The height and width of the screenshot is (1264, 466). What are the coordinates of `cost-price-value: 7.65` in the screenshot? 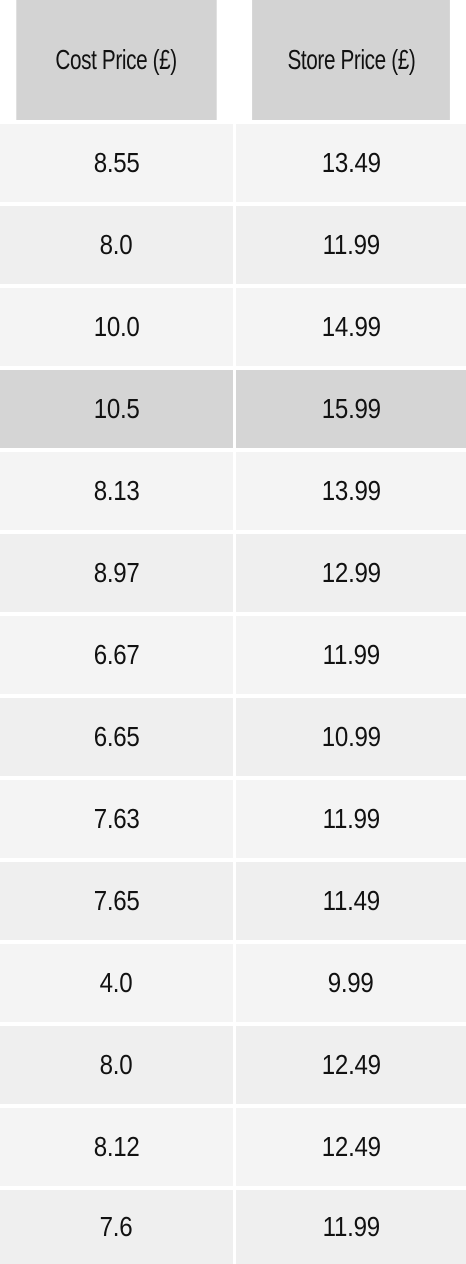 It's located at (116, 900).